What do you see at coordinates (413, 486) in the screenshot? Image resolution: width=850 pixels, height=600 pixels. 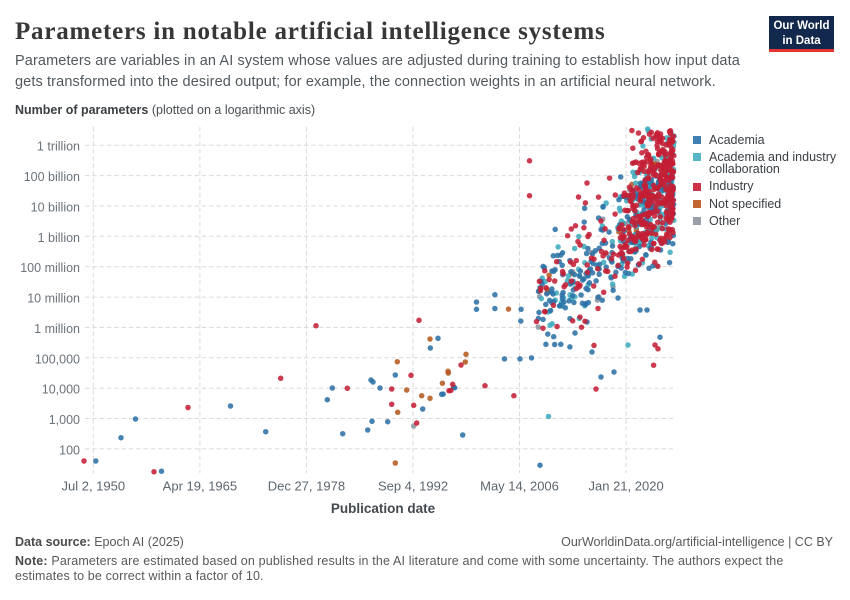 I see `svg-text: Sep 4, 1992` at bounding box center [413, 486].